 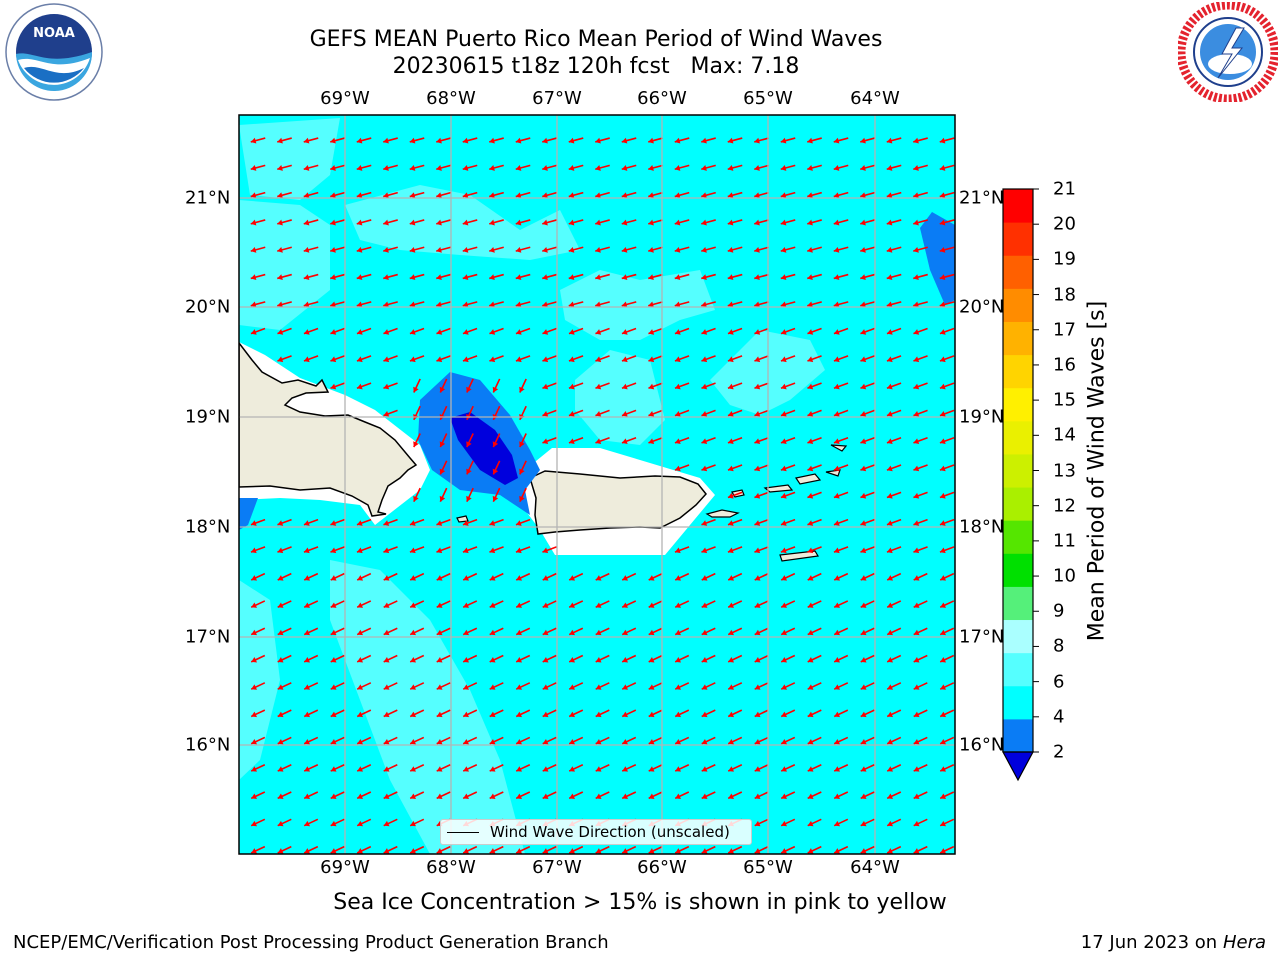 What do you see at coordinates (1018, 766) in the screenshot?
I see `colorbar-extend-triangle` at bounding box center [1018, 766].